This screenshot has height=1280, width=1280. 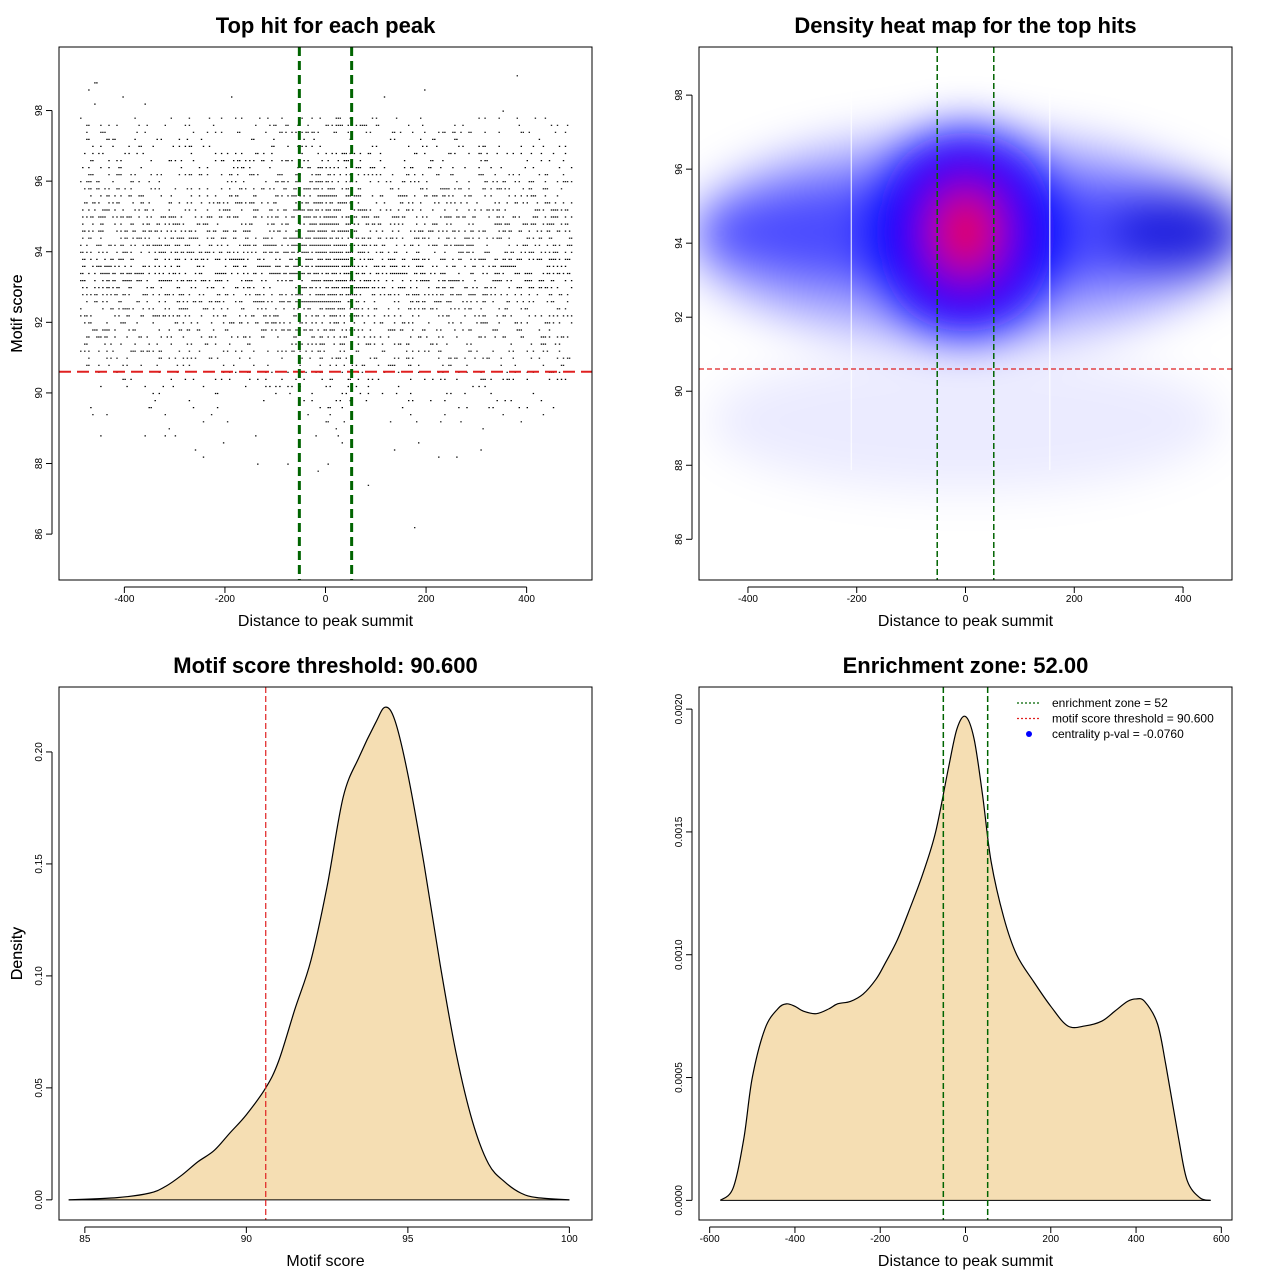 I want to click on y-tick-label: 0.20, so click(x=39, y=752).